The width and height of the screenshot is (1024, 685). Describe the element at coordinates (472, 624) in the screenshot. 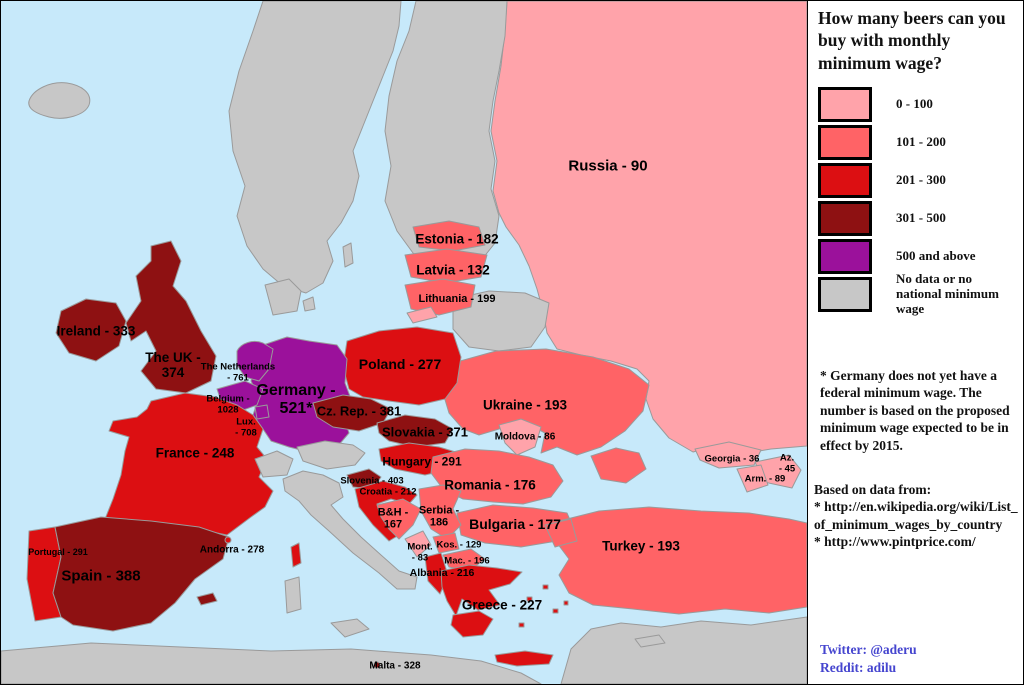

I see `country-peloponnese-shape` at that location.